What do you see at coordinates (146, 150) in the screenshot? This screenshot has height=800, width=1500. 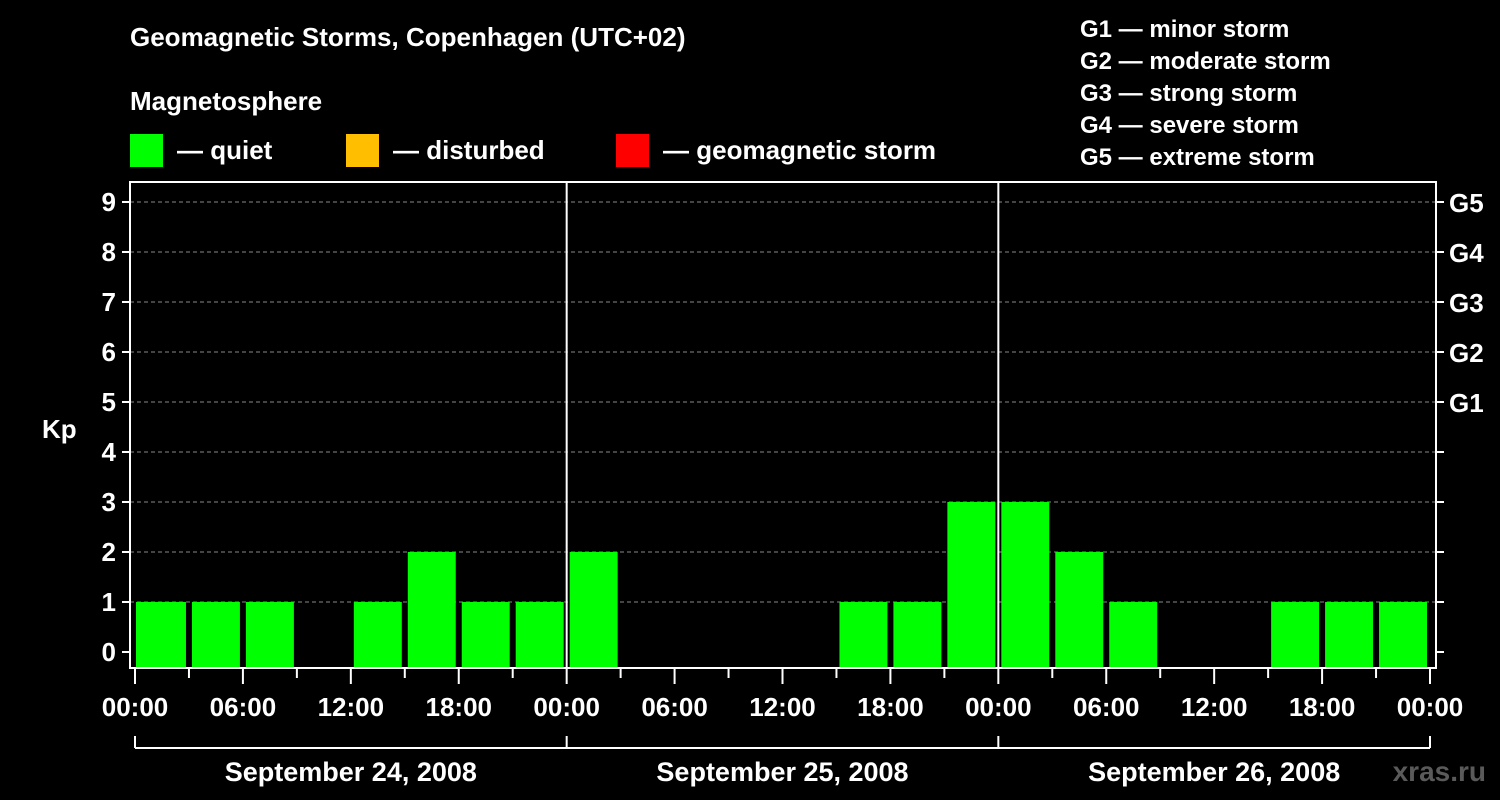 I see `legend-quiet-swatch` at bounding box center [146, 150].